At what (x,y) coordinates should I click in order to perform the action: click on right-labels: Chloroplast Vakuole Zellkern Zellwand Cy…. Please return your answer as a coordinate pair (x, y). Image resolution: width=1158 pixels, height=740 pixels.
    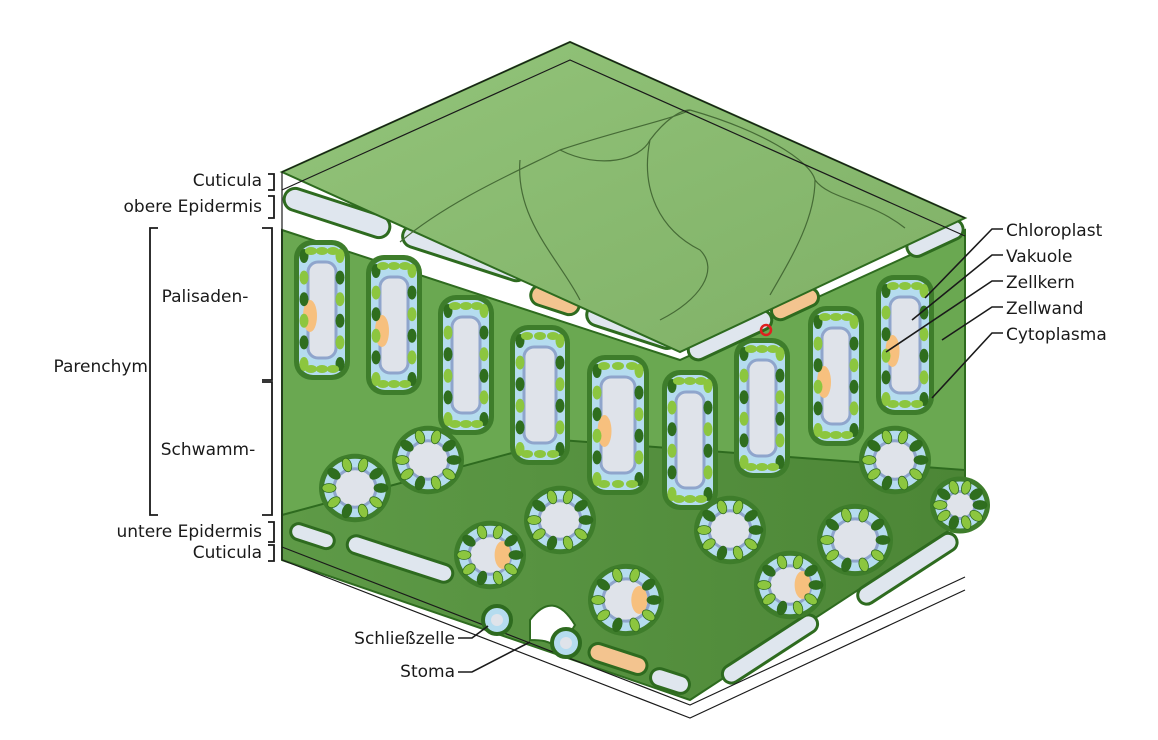
    Looking at the image, I should click on (996, 310).